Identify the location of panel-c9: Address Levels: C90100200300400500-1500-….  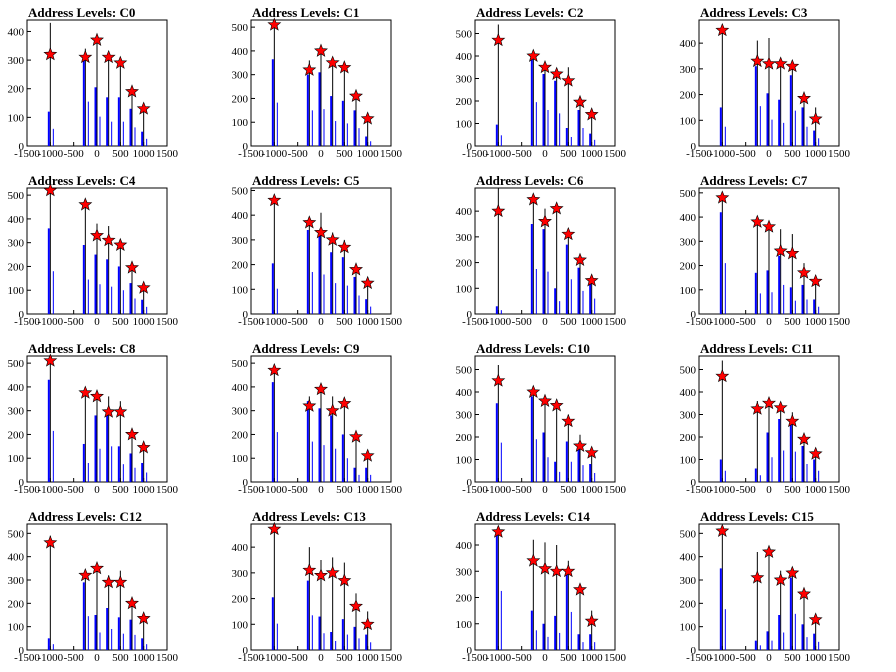
(317, 418).